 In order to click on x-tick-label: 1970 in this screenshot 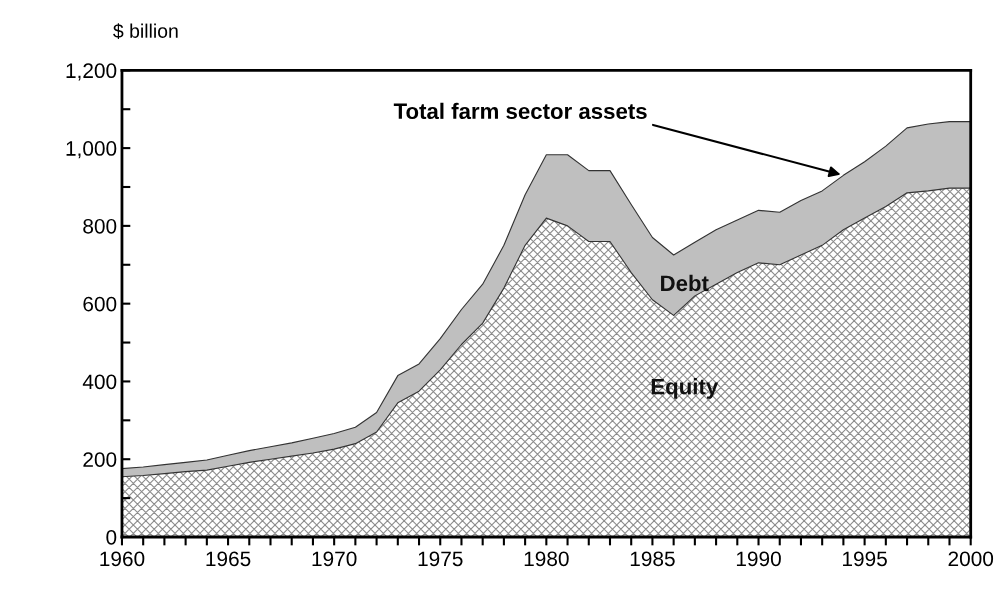, I will do `click(334, 559)`.